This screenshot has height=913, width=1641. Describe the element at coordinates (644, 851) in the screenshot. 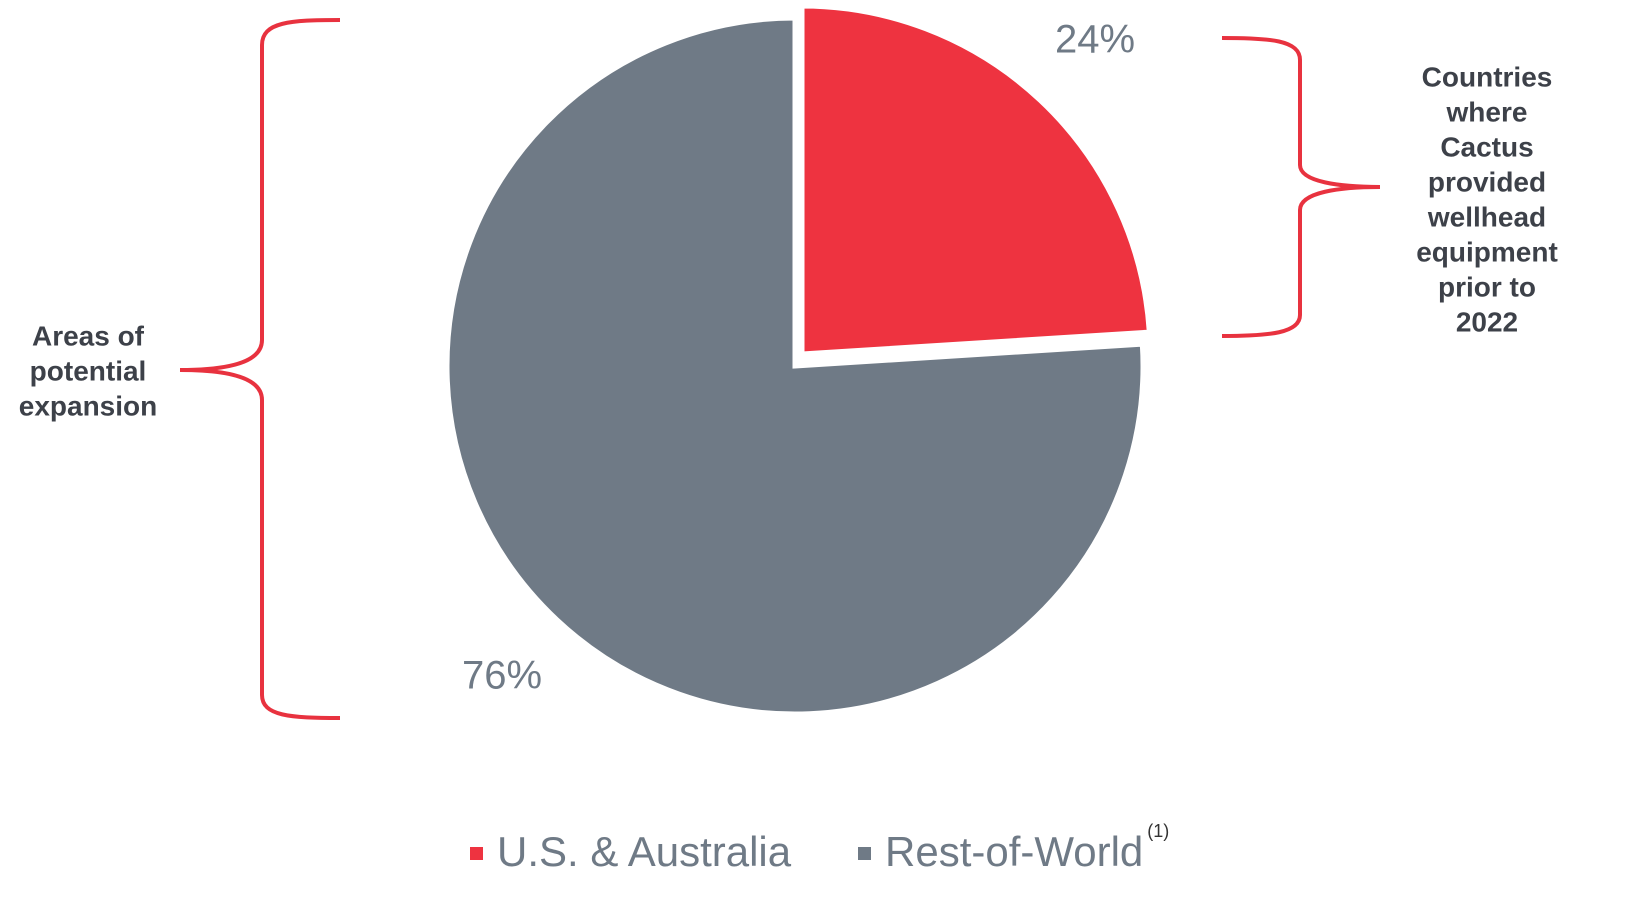

I see `legend-label: U.S. & Australia` at that location.